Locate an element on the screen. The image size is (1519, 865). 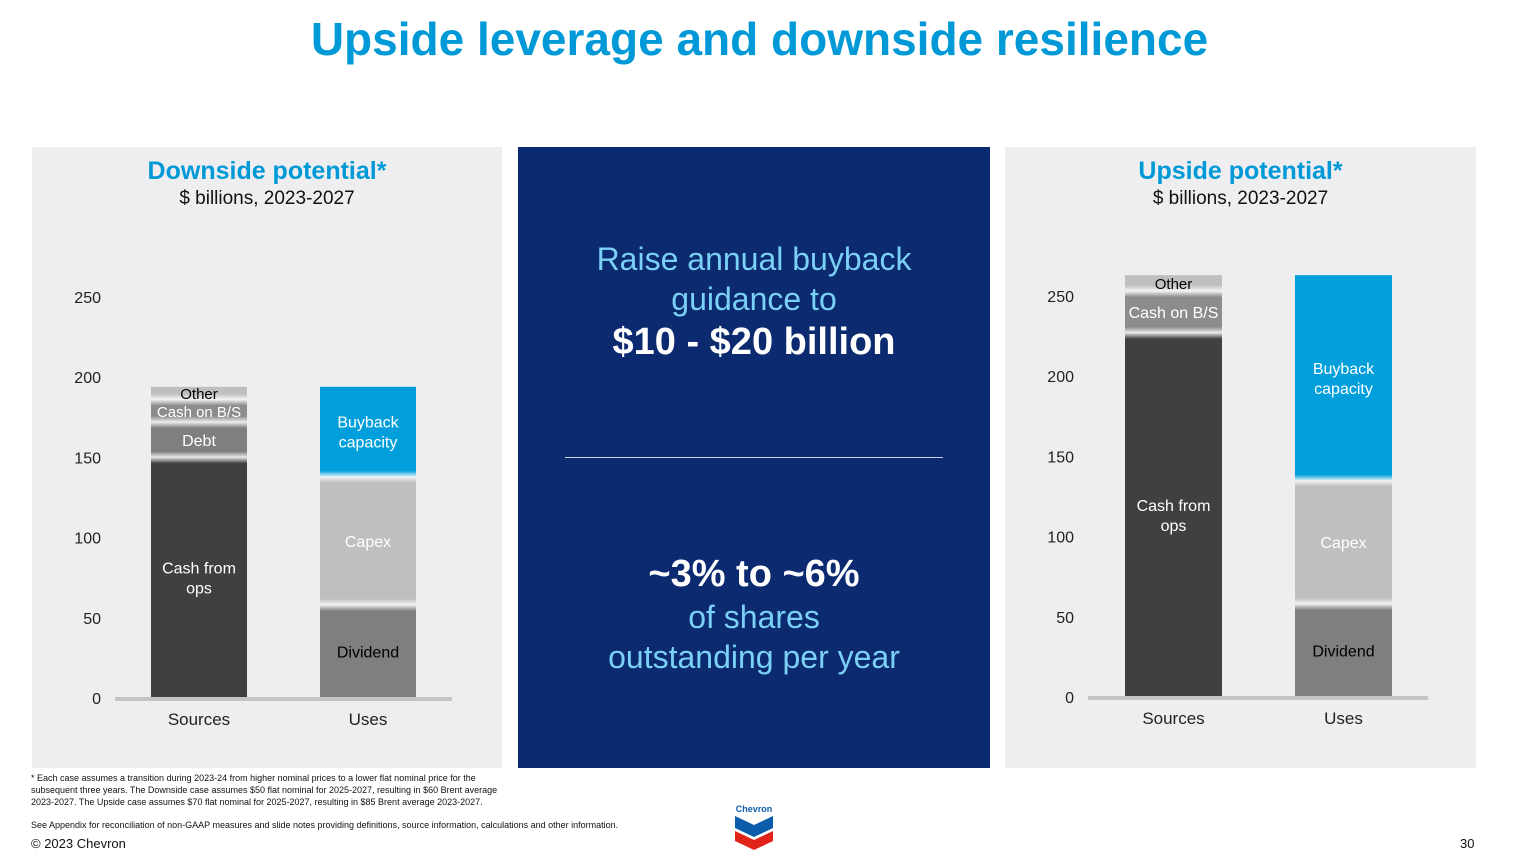
shares-line2: outstanding per year is located at coordinates (754, 657).